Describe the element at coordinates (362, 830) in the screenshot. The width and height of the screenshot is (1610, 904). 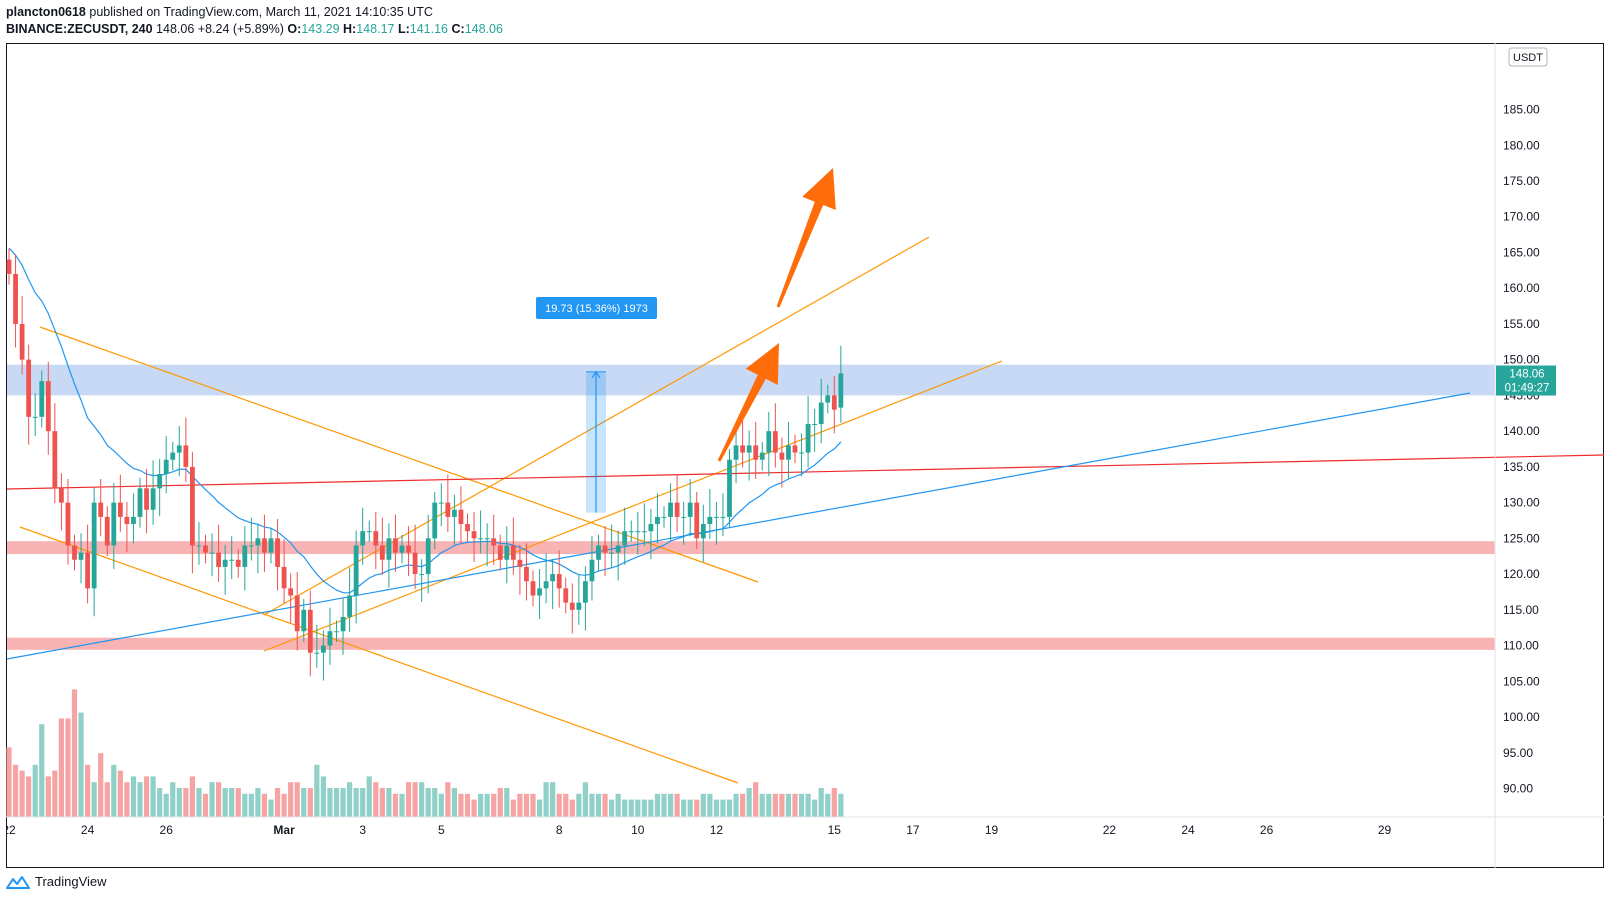
I see `x-tick-label: 3` at that location.